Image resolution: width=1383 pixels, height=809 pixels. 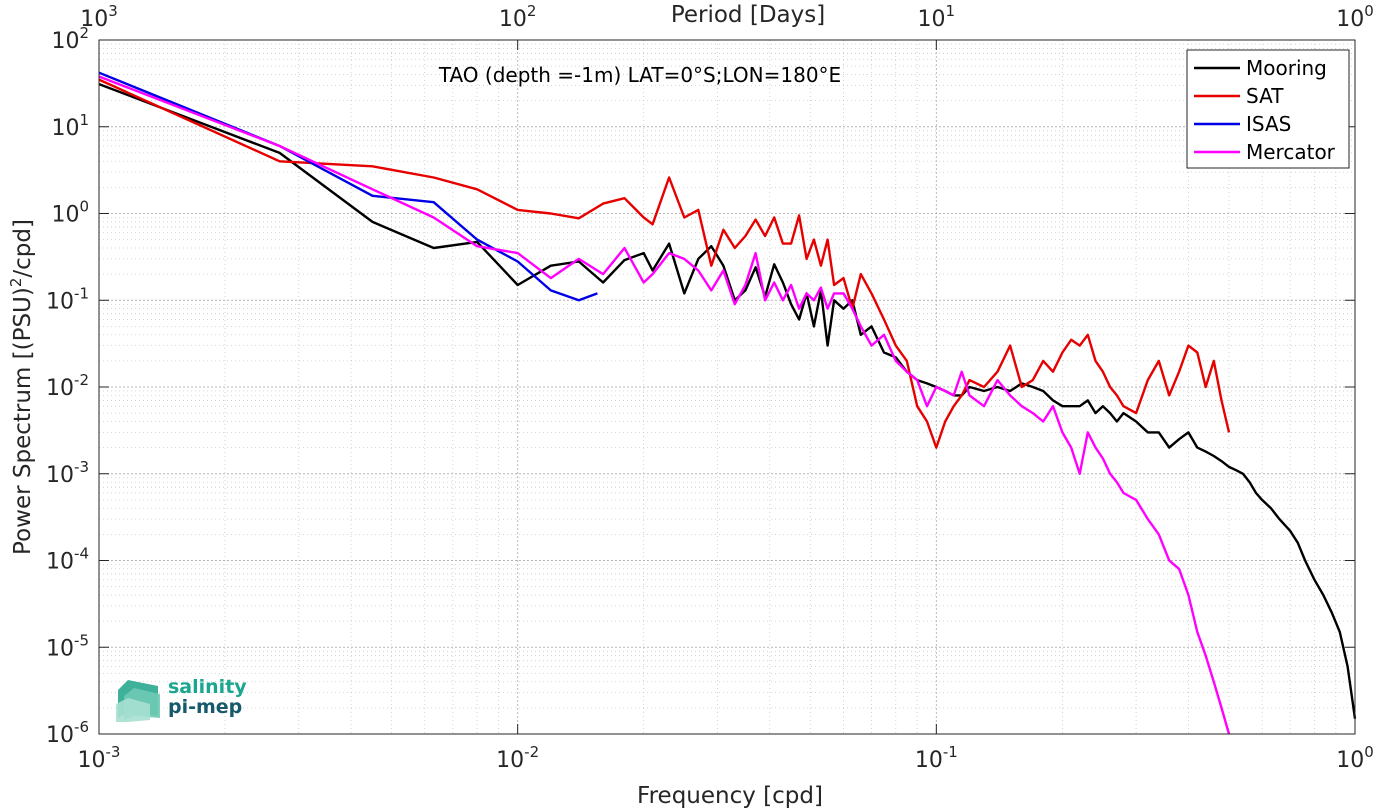 What do you see at coordinates (936, 758) in the screenshot?
I see `x-tick-label: 10⁻¹` at bounding box center [936, 758].